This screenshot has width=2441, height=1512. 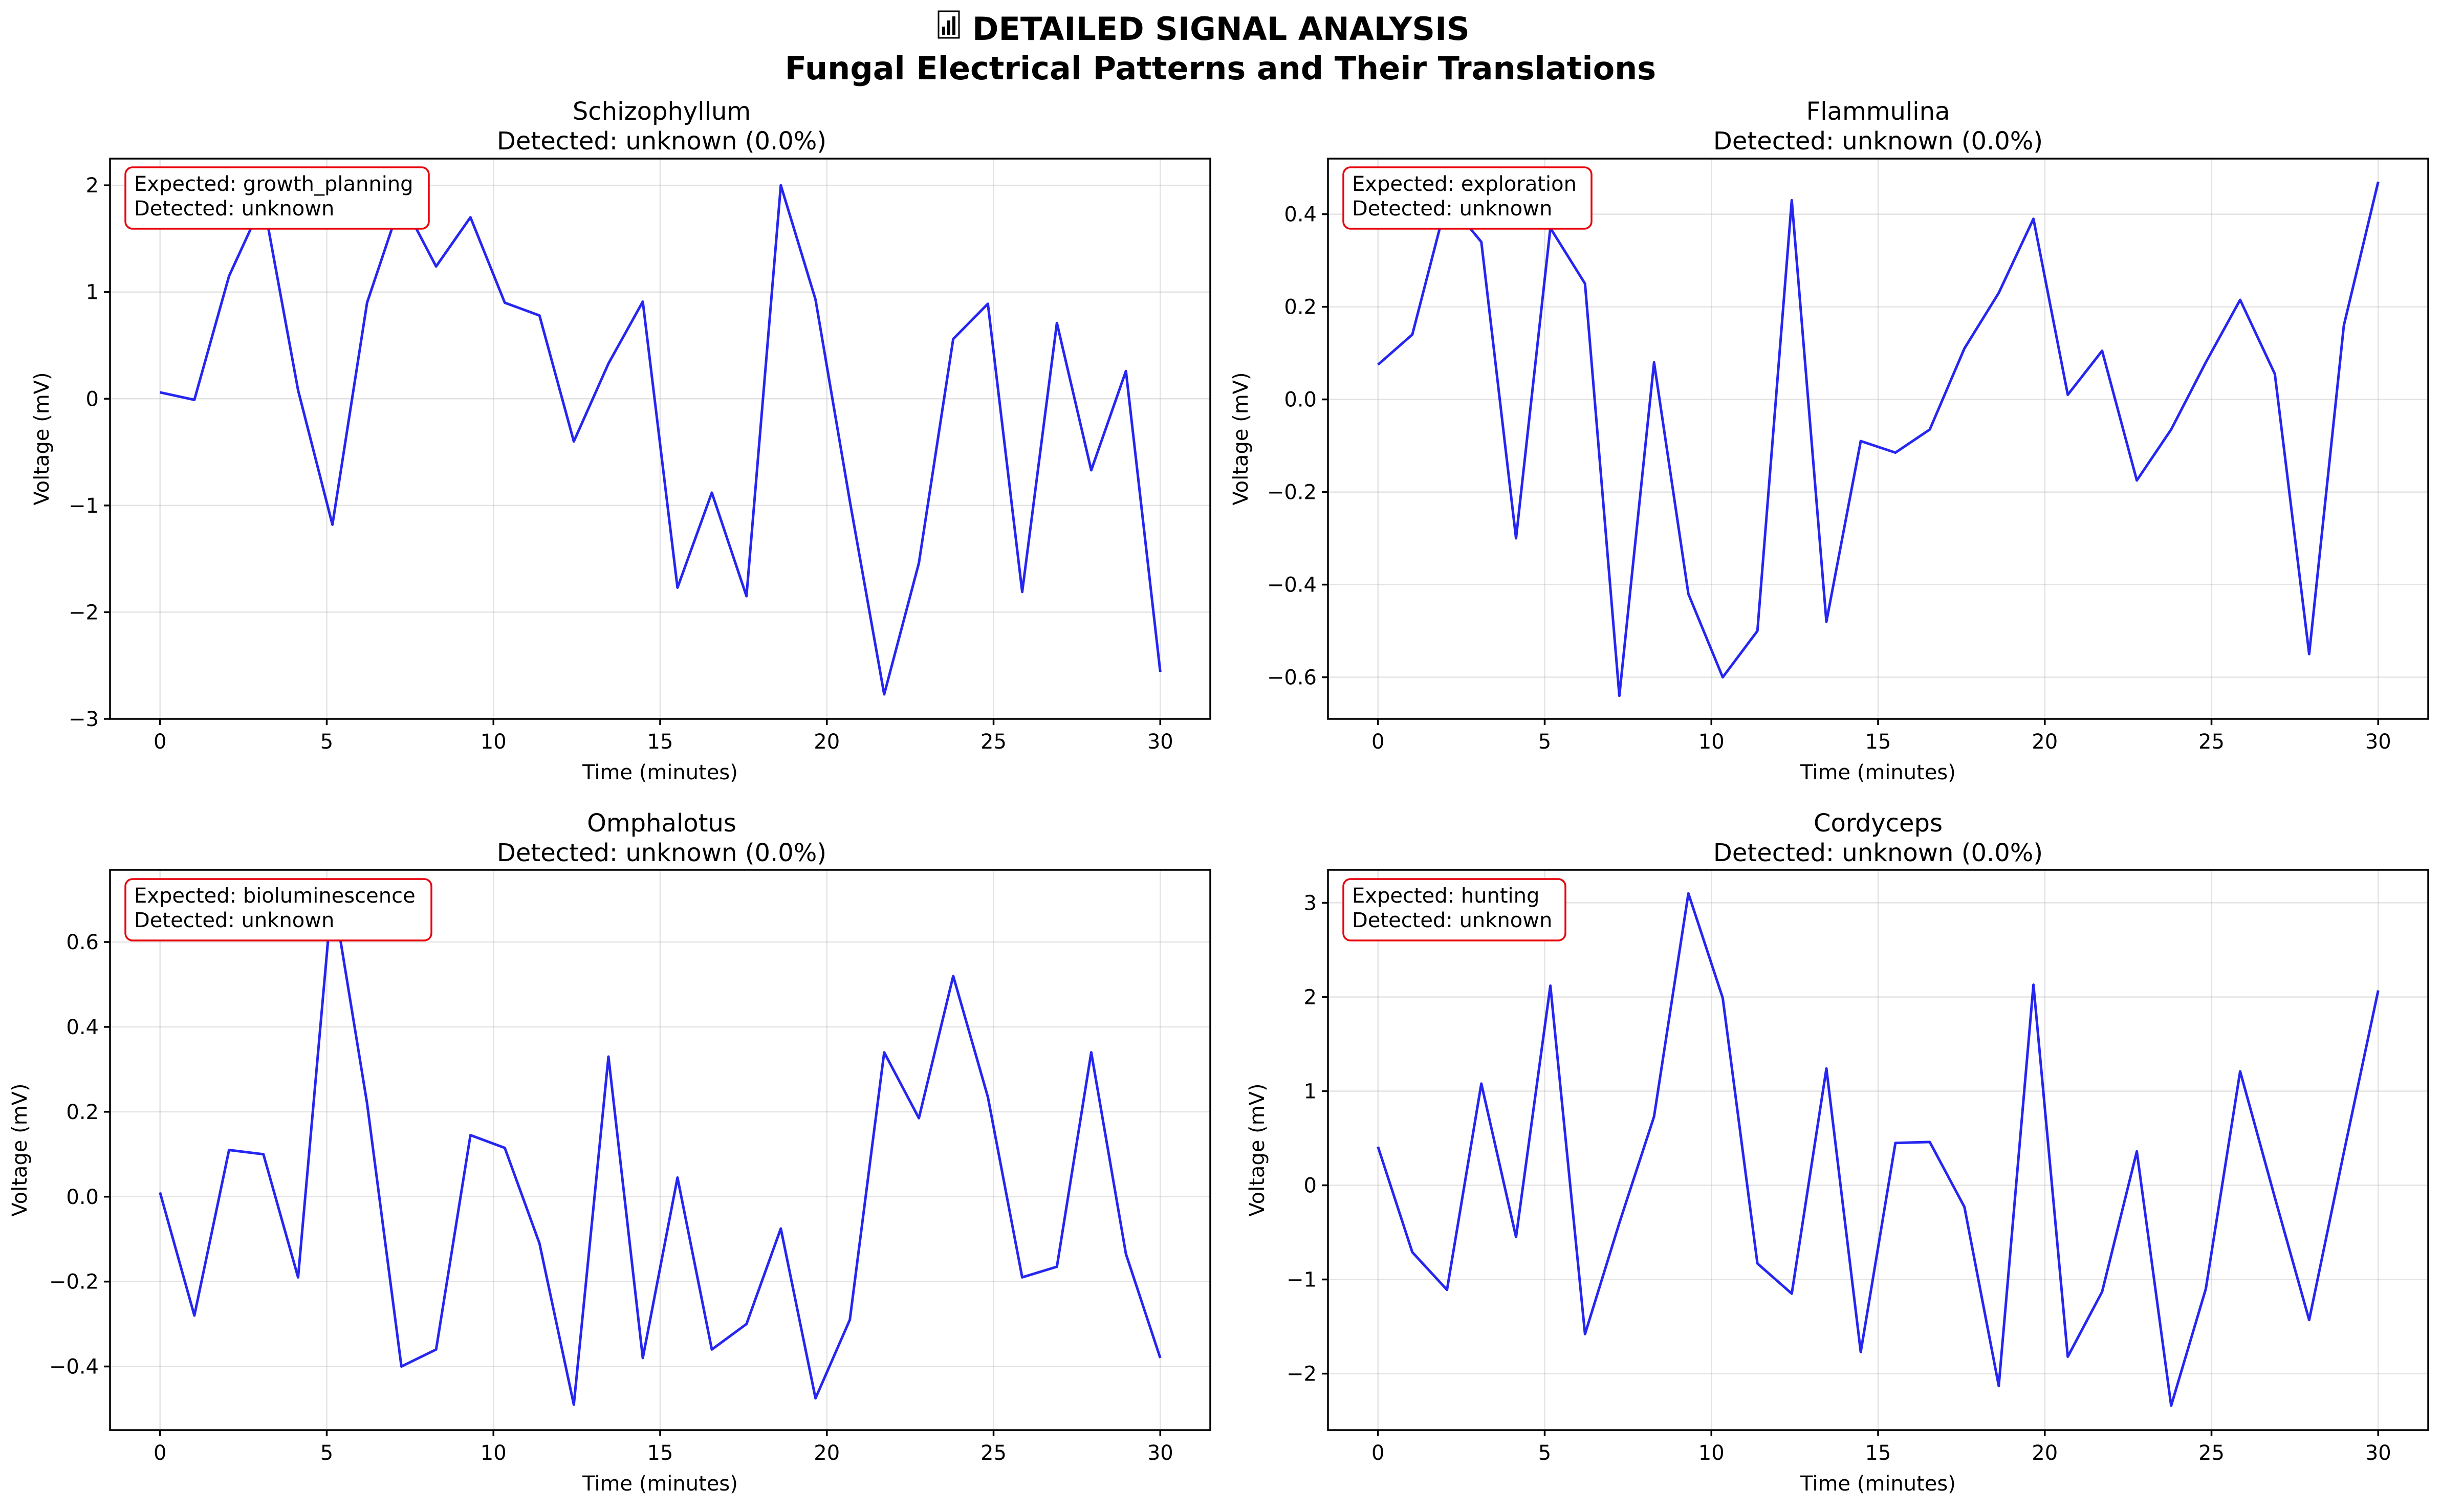 What do you see at coordinates (1221, 29) in the screenshot?
I see `figure-title-line1: DETAILED SIGNAL ANALYSIS` at bounding box center [1221, 29].